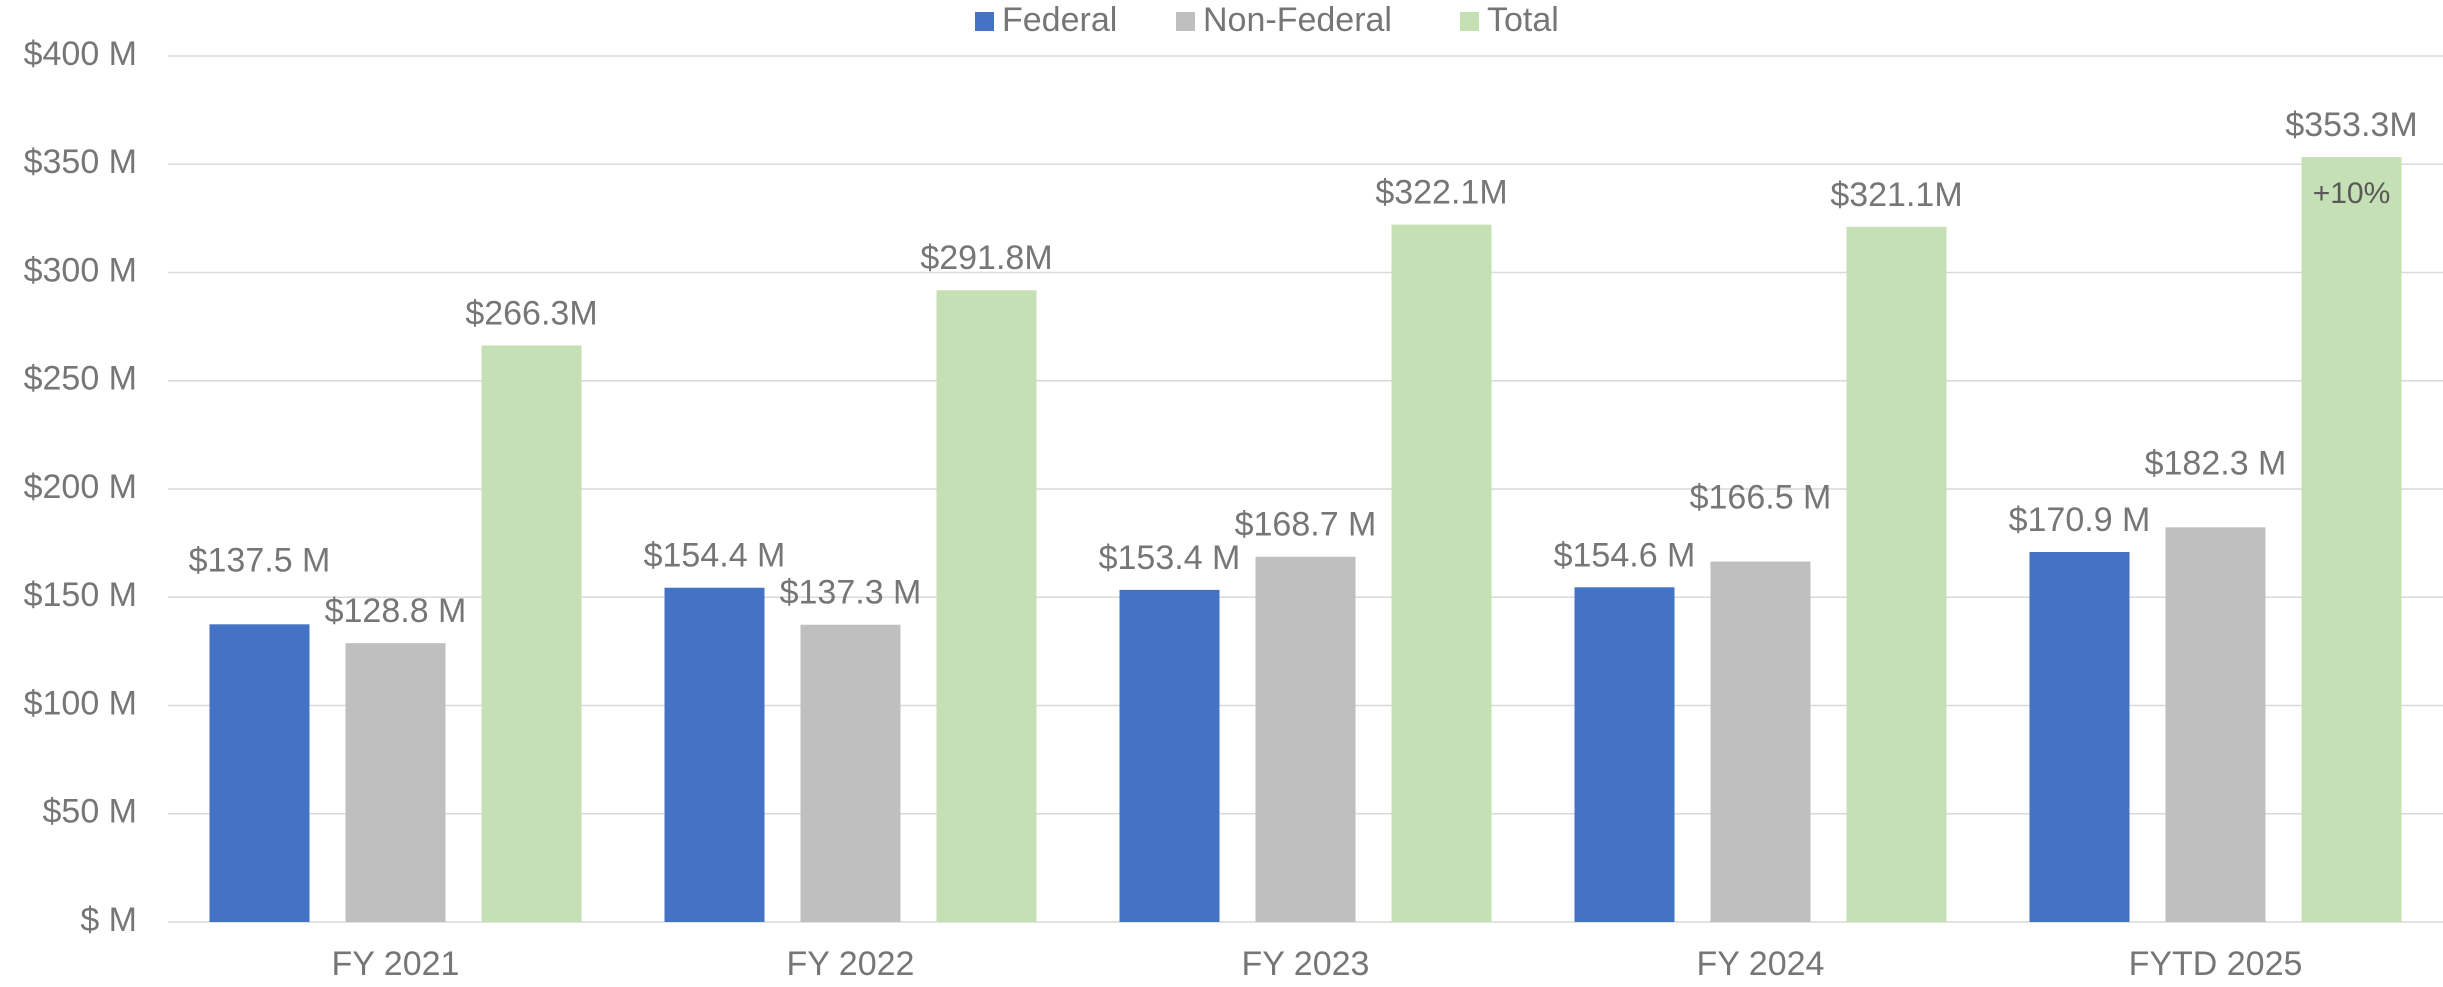 The width and height of the screenshot is (2443, 987). I want to click on data-label: $128.8 M, so click(396, 611).